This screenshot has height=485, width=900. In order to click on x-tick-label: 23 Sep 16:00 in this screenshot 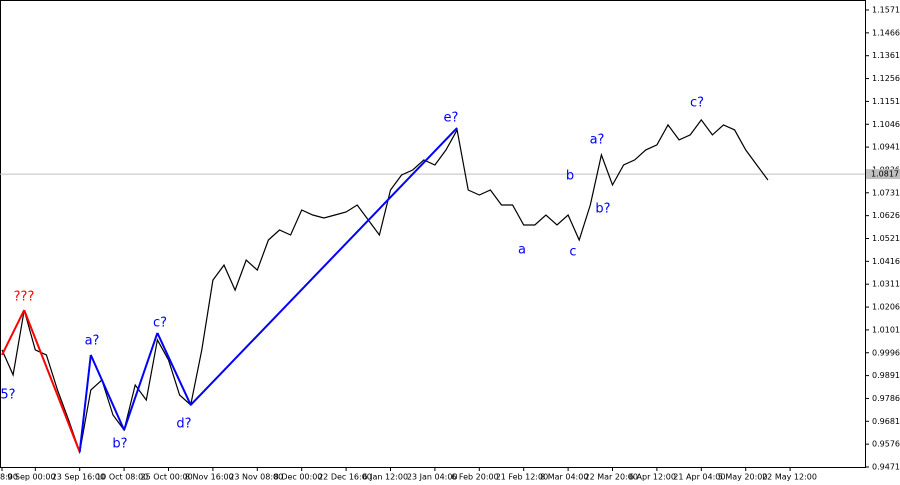, I will do `click(78, 477)`.